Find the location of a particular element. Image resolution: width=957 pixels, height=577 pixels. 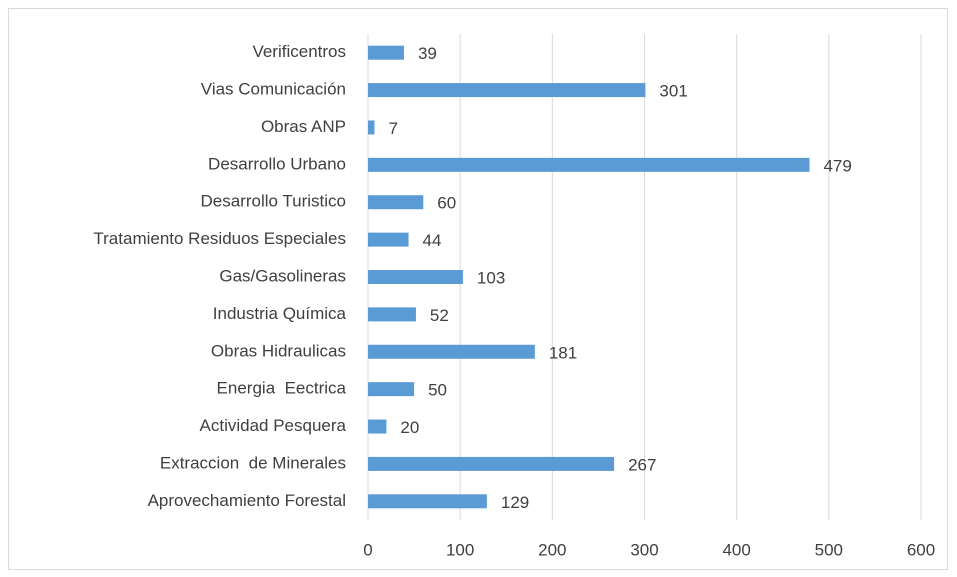

data-label: 39 is located at coordinates (427, 53).